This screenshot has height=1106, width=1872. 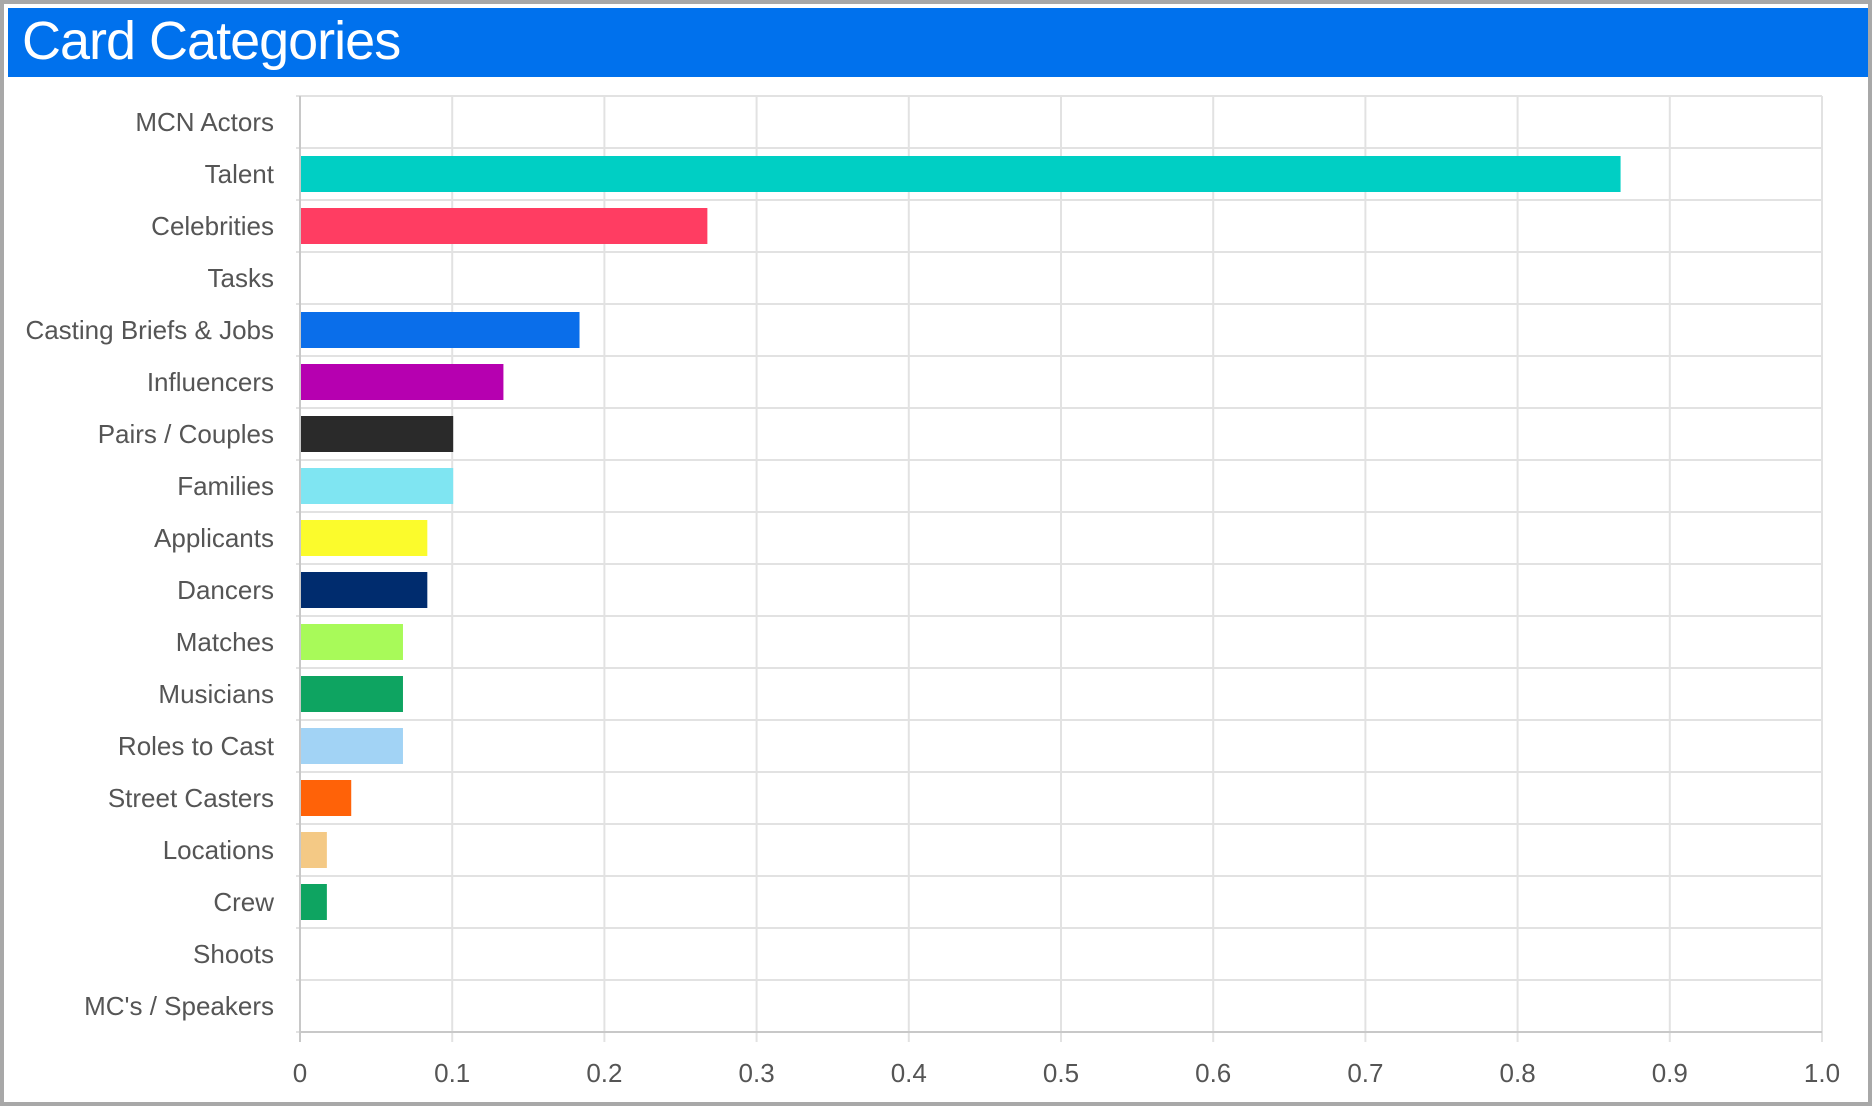 I want to click on x-tick-label: 0.7, so click(x=1365, y=1073).